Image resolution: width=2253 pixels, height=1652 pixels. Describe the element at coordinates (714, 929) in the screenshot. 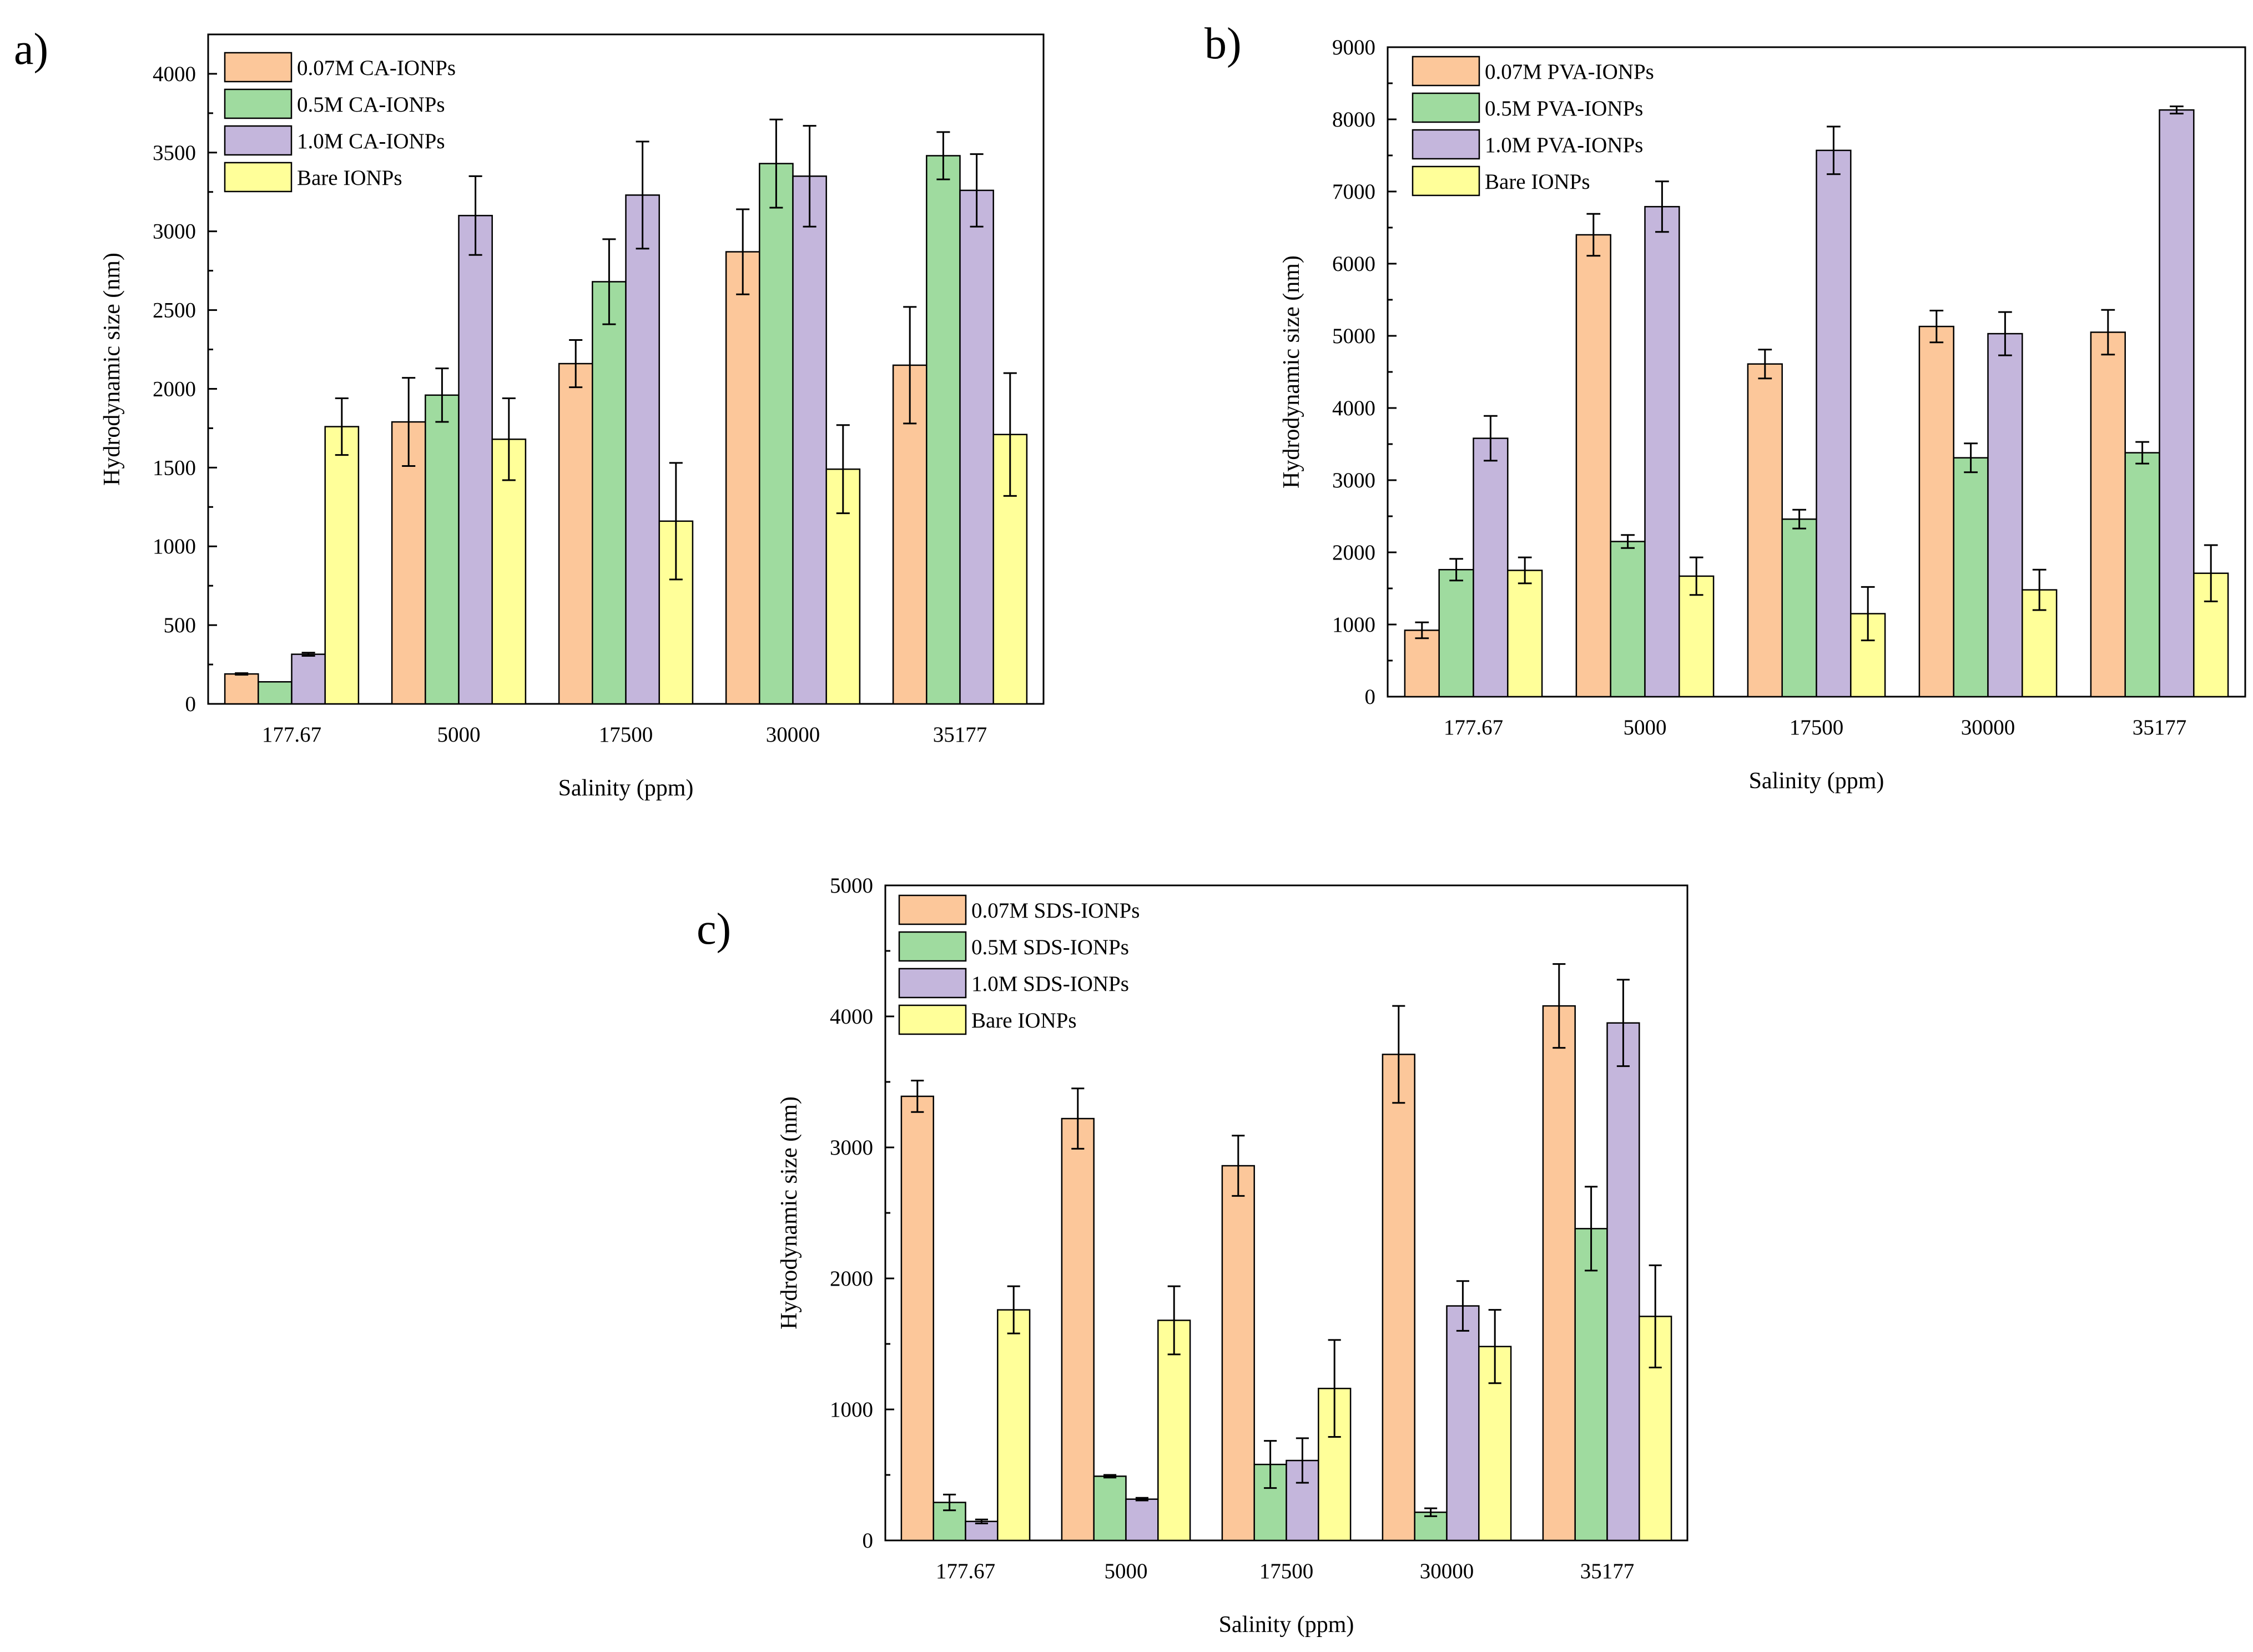

I see `panel-c-label: c)` at that location.